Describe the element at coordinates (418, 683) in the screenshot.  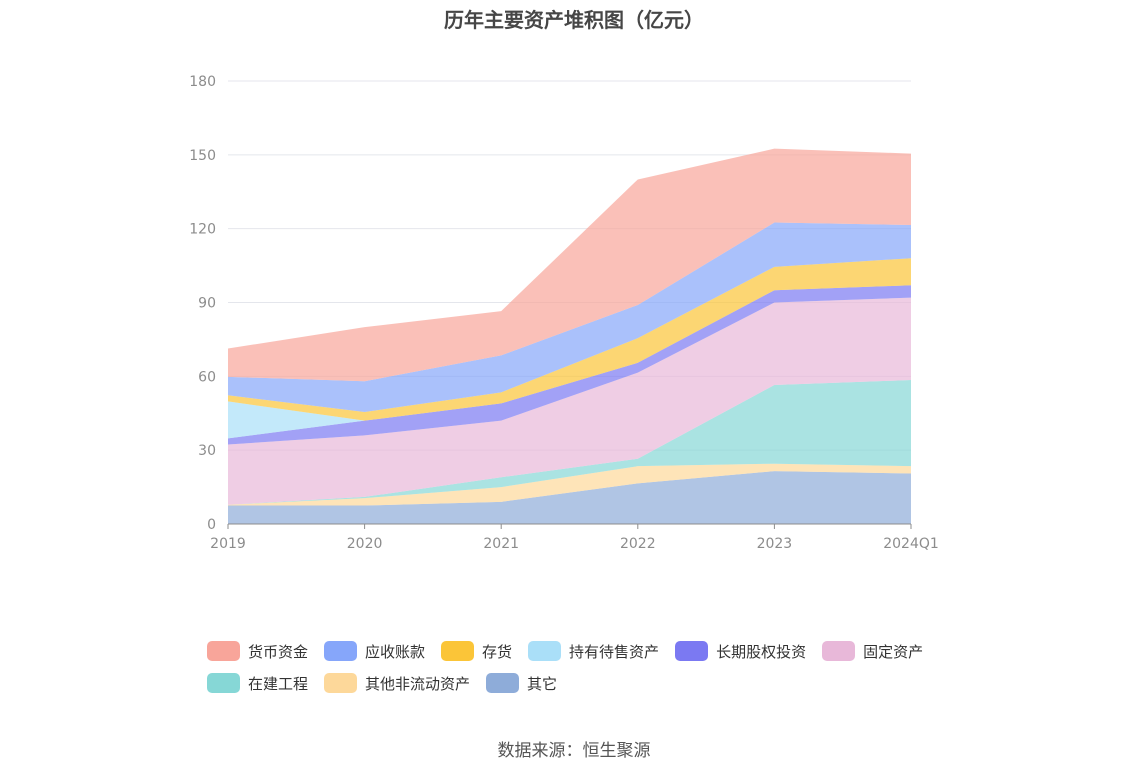
I see `legend-label: 其他非流动资产` at that location.